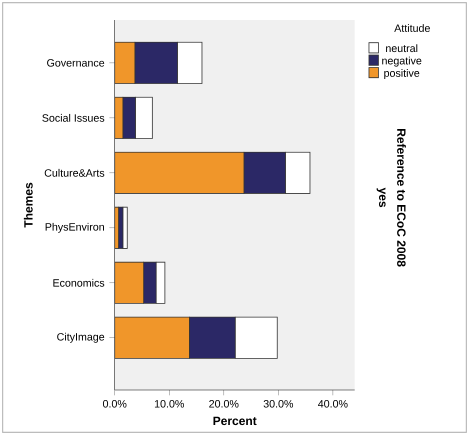 The height and width of the screenshot is (435, 469). What do you see at coordinates (75, 227) in the screenshot?
I see `y-tick-label: PhysEnviron` at bounding box center [75, 227].